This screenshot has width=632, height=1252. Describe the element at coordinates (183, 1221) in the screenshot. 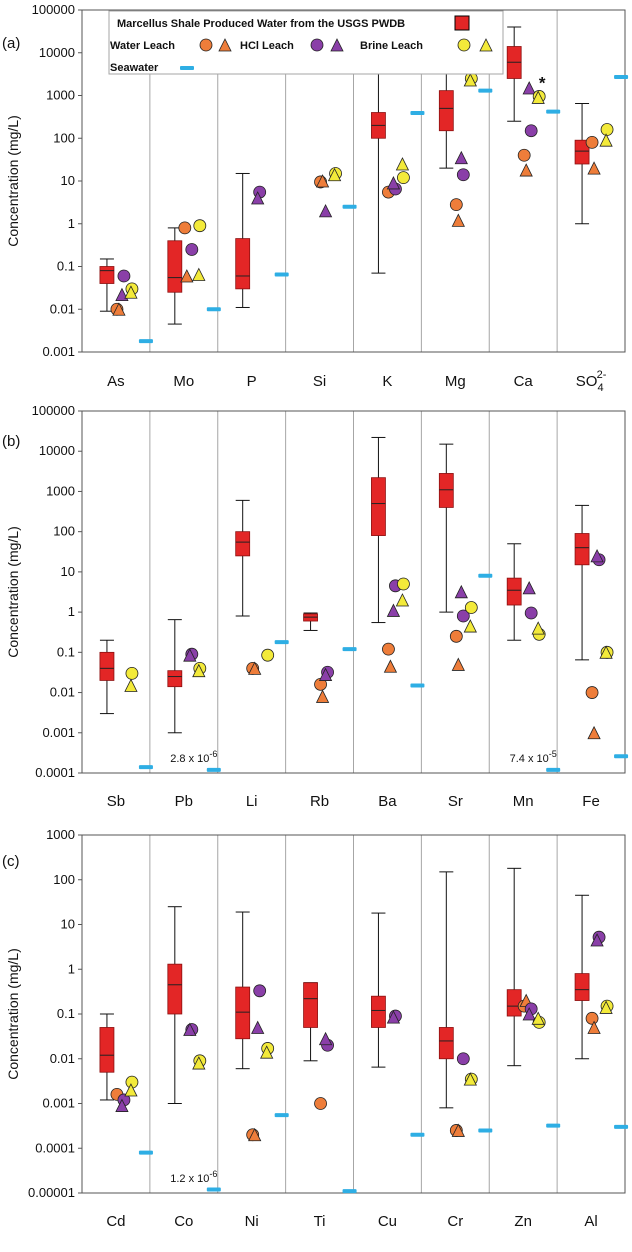

I see `category-label-text: Co` at that location.